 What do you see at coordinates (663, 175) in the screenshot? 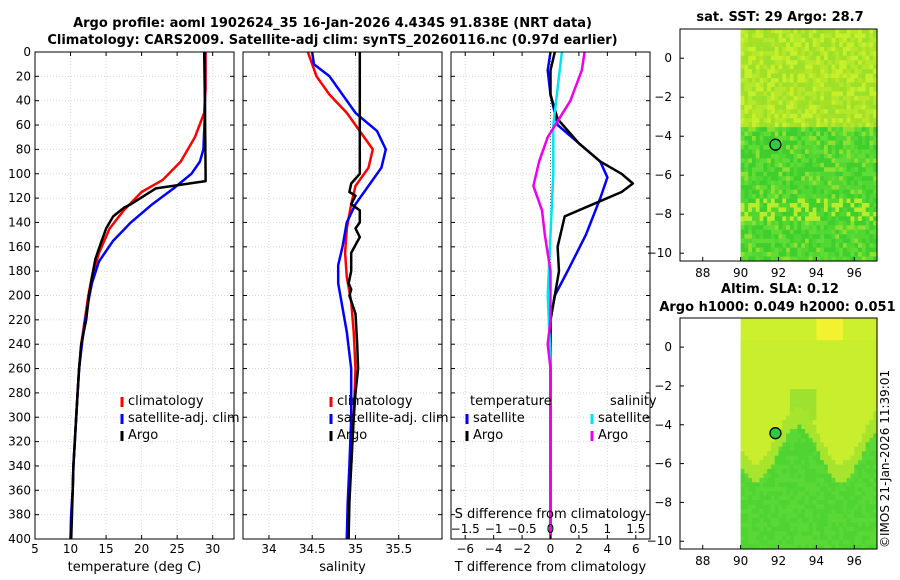
I see `map-y-tick-label: −6` at bounding box center [663, 175].